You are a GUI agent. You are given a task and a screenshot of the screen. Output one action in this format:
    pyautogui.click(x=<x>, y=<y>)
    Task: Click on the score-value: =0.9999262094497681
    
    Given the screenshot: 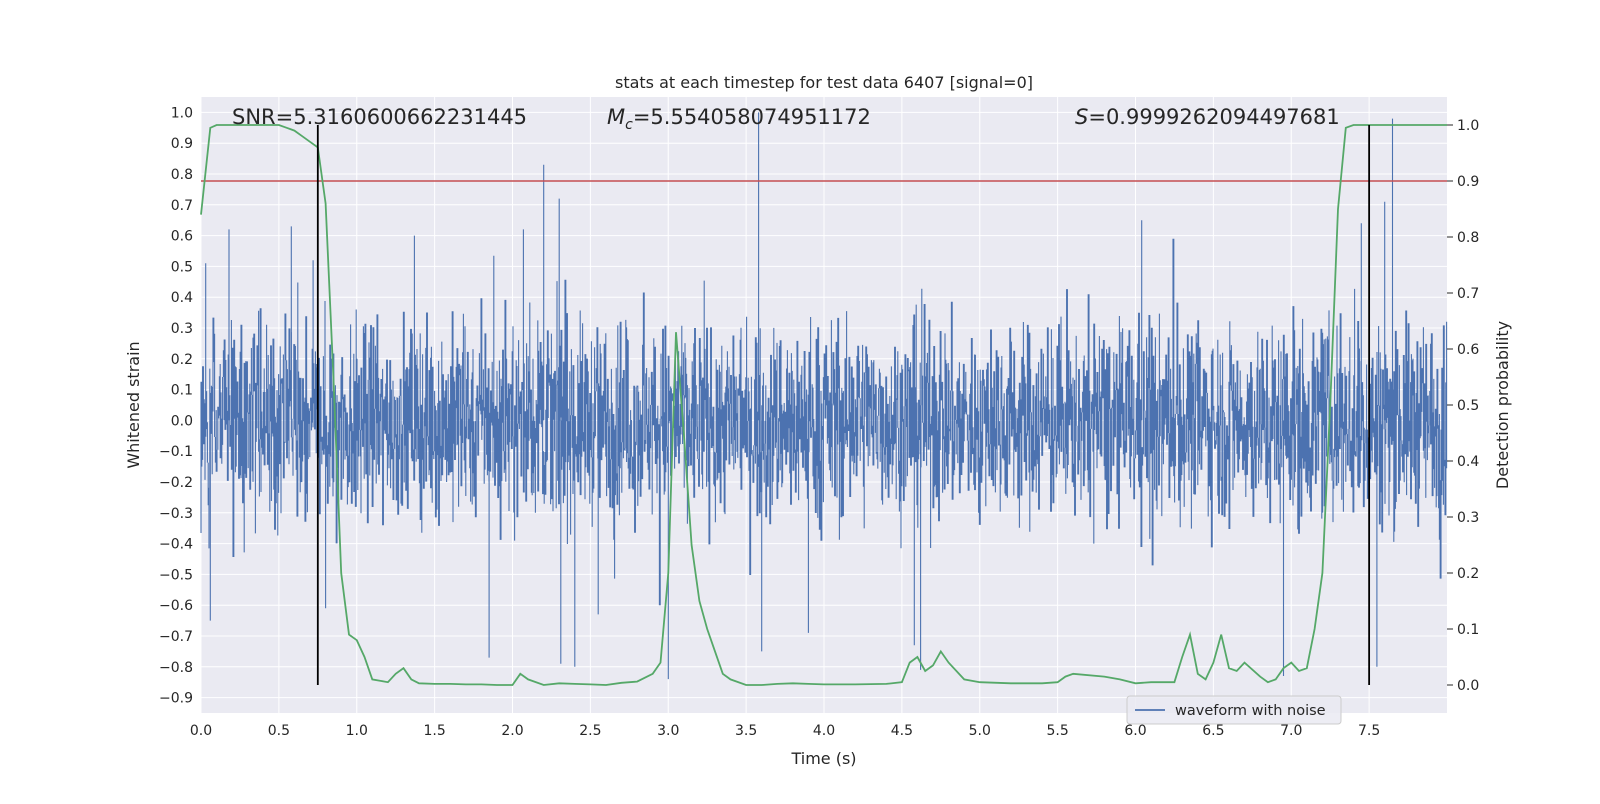 What is the action you would take?
    pyautogui.click(x=1213, y=117)
    